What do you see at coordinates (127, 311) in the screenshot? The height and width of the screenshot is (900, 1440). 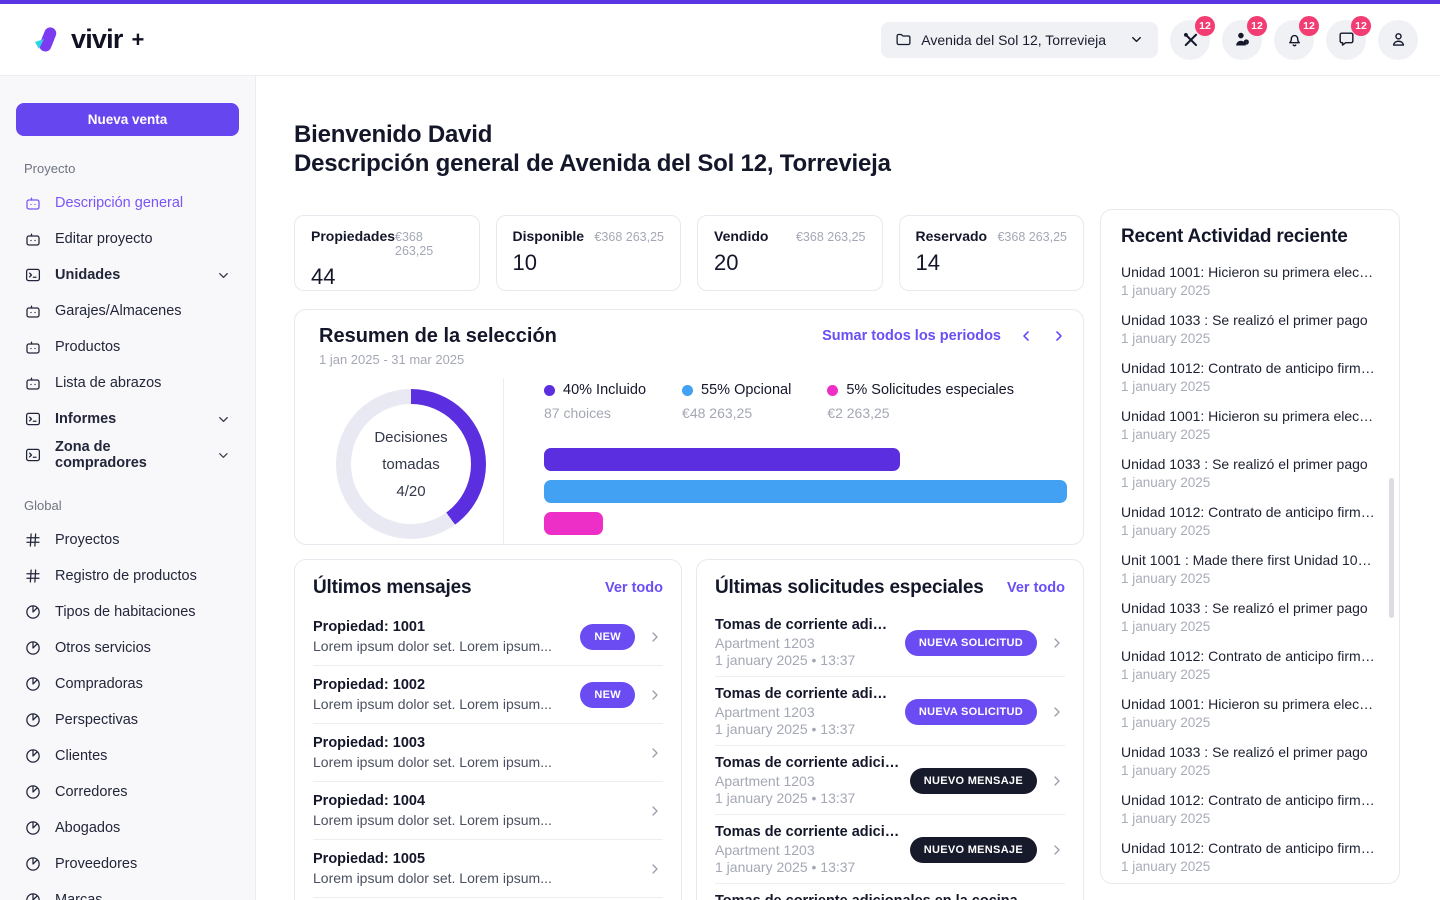 I see `sidebar-item: Garajes/Almacenes` at bounding box center [127, 311].